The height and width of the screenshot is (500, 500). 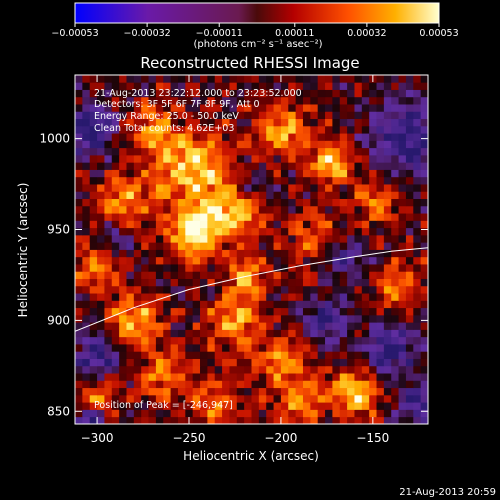 I want to click on colorbar-tick-label: 0.00032, so click(x=366, y=33).